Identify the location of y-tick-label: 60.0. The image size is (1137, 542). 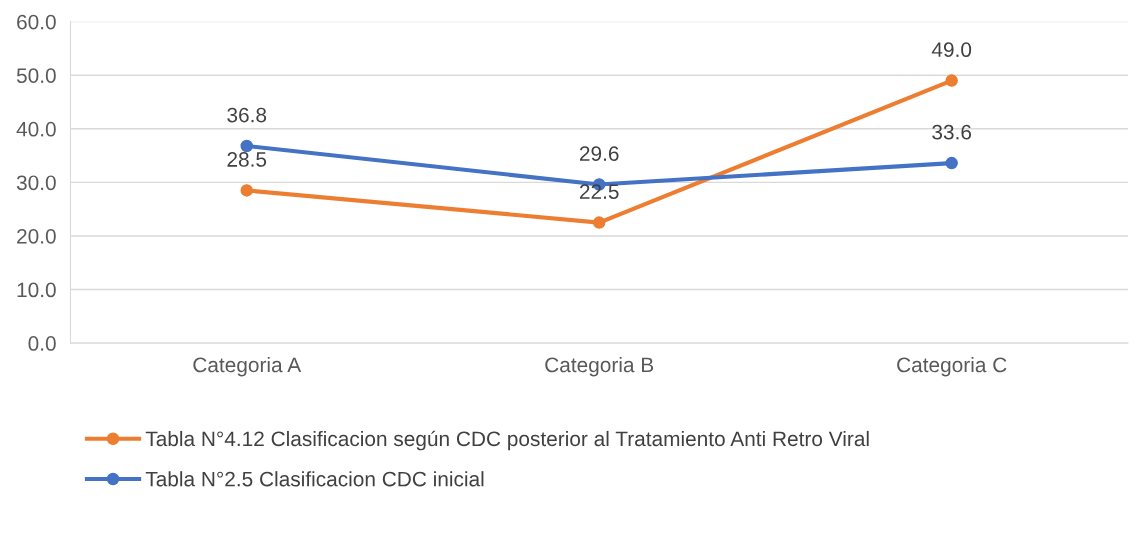
(36, 22).